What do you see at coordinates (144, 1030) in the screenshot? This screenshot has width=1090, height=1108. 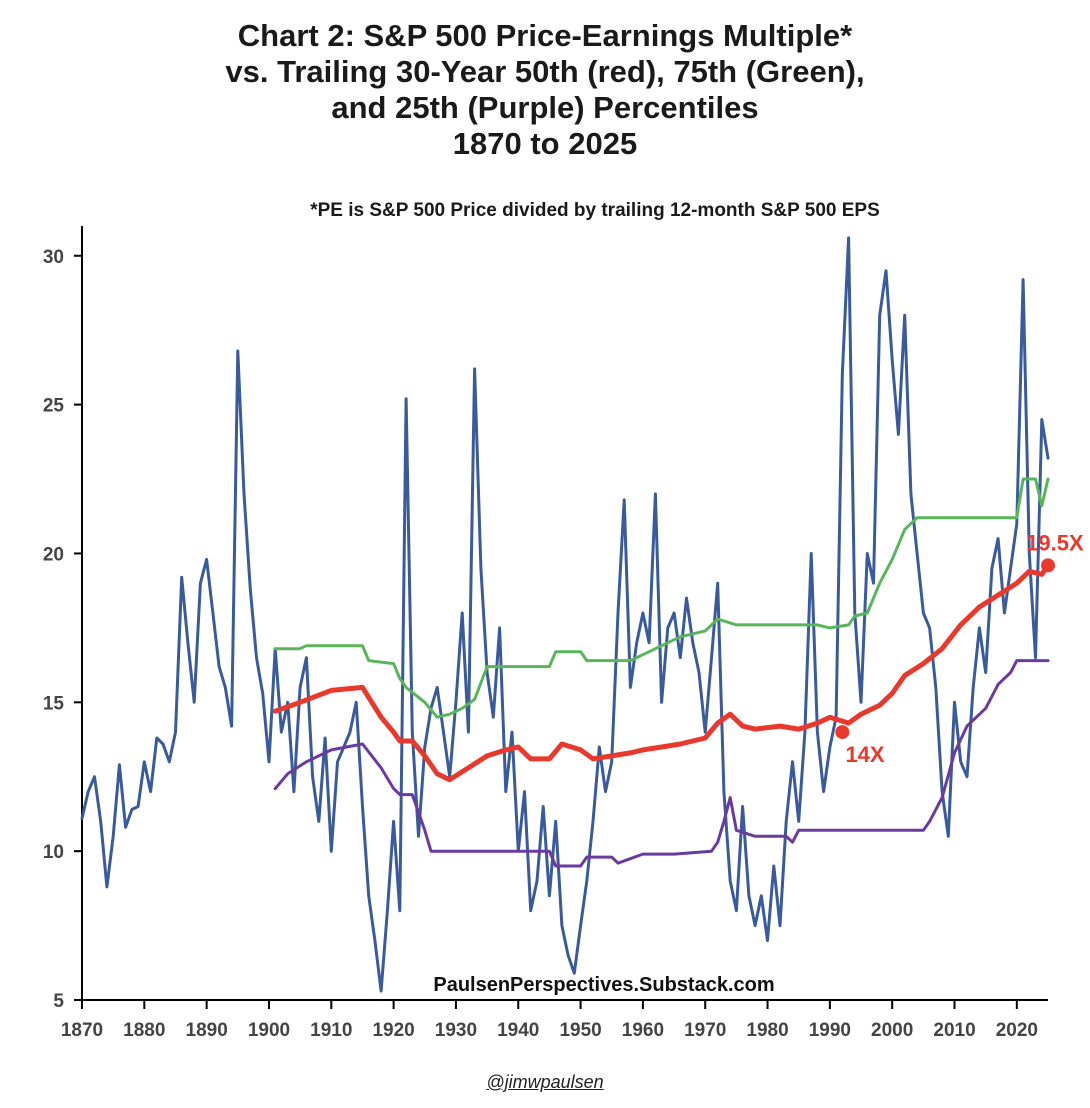 I see `x-tick-label-1880: 1880` at bounding box center [144, 1030].